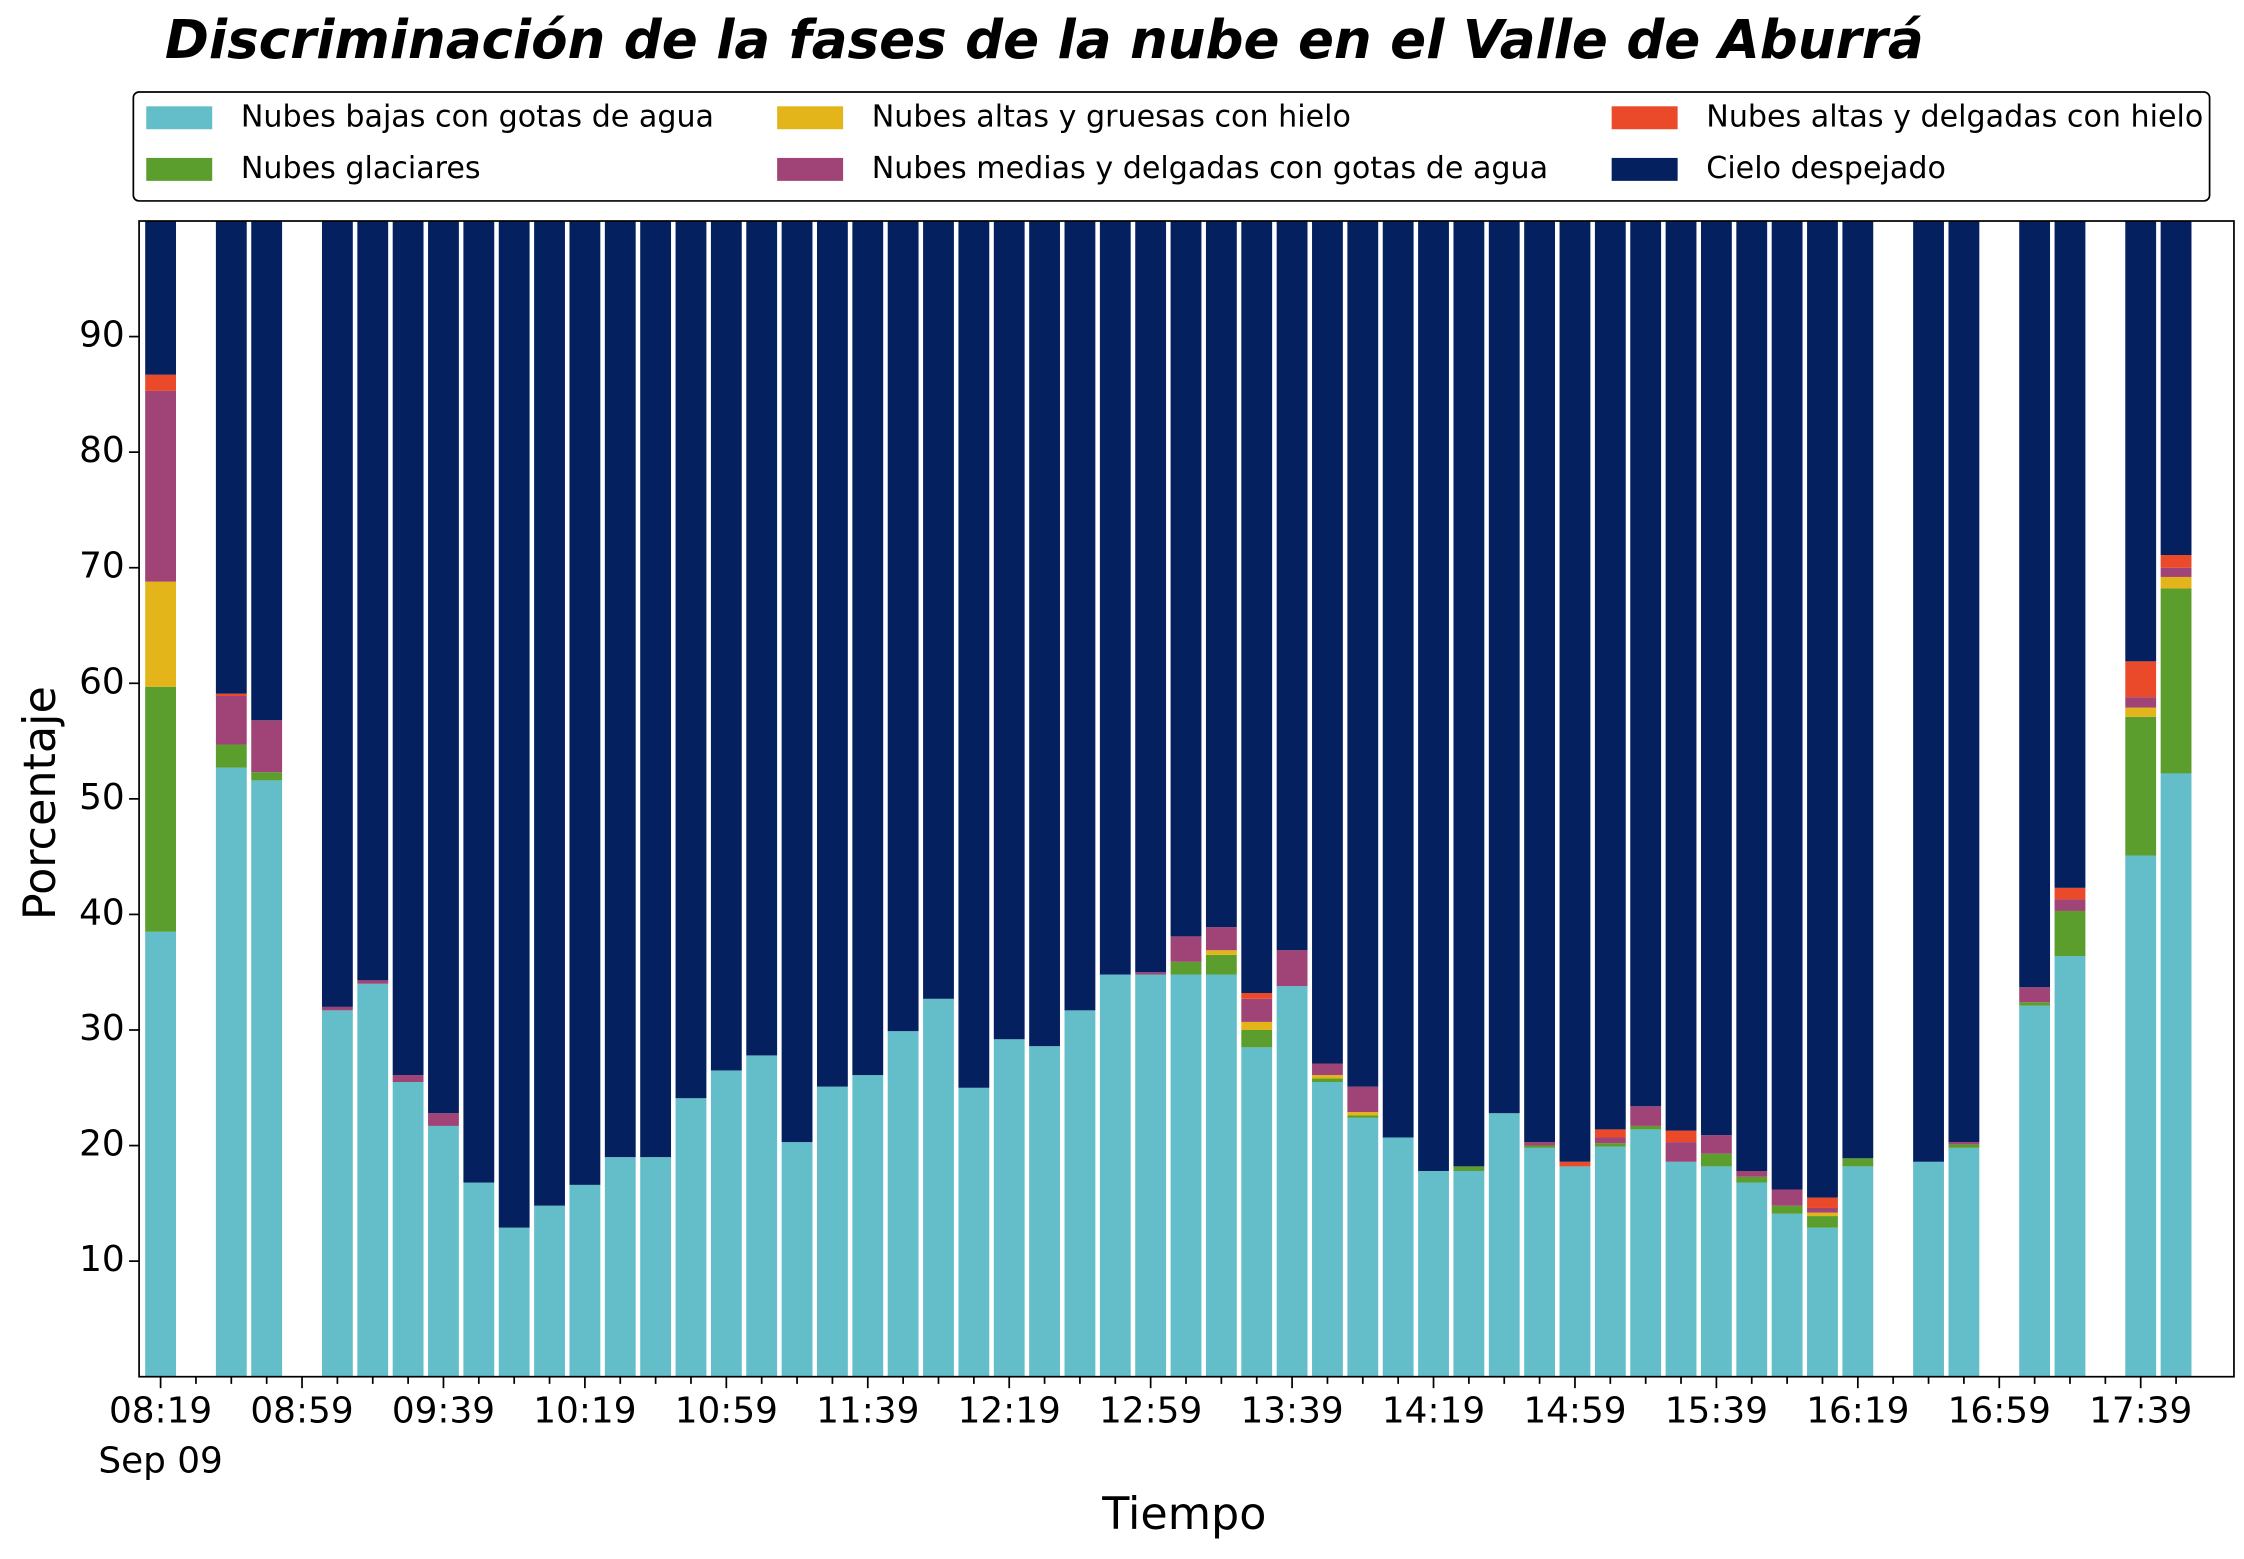  I want to click on x-tick-label: 11:39, so click(867, 1411).